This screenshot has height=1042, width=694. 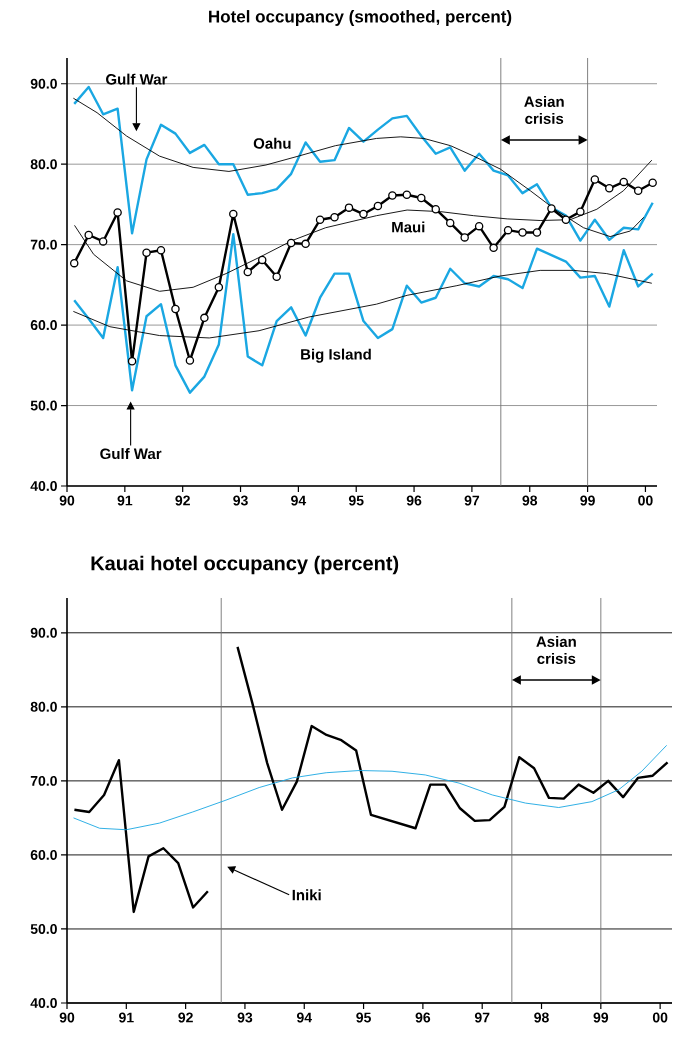 What do you see at coordinates (360, 18) in the screenshot?
I see `chart-title: Hotel occupancy (smoothed, percent)` at bounding box center [360, 18].